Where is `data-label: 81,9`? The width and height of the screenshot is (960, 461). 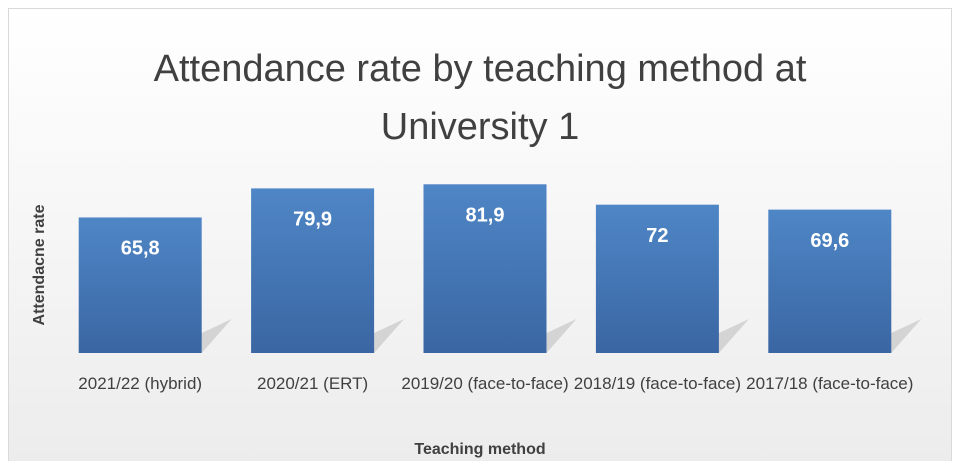 data-label: 81,9 is located at coordinates (485, 216).